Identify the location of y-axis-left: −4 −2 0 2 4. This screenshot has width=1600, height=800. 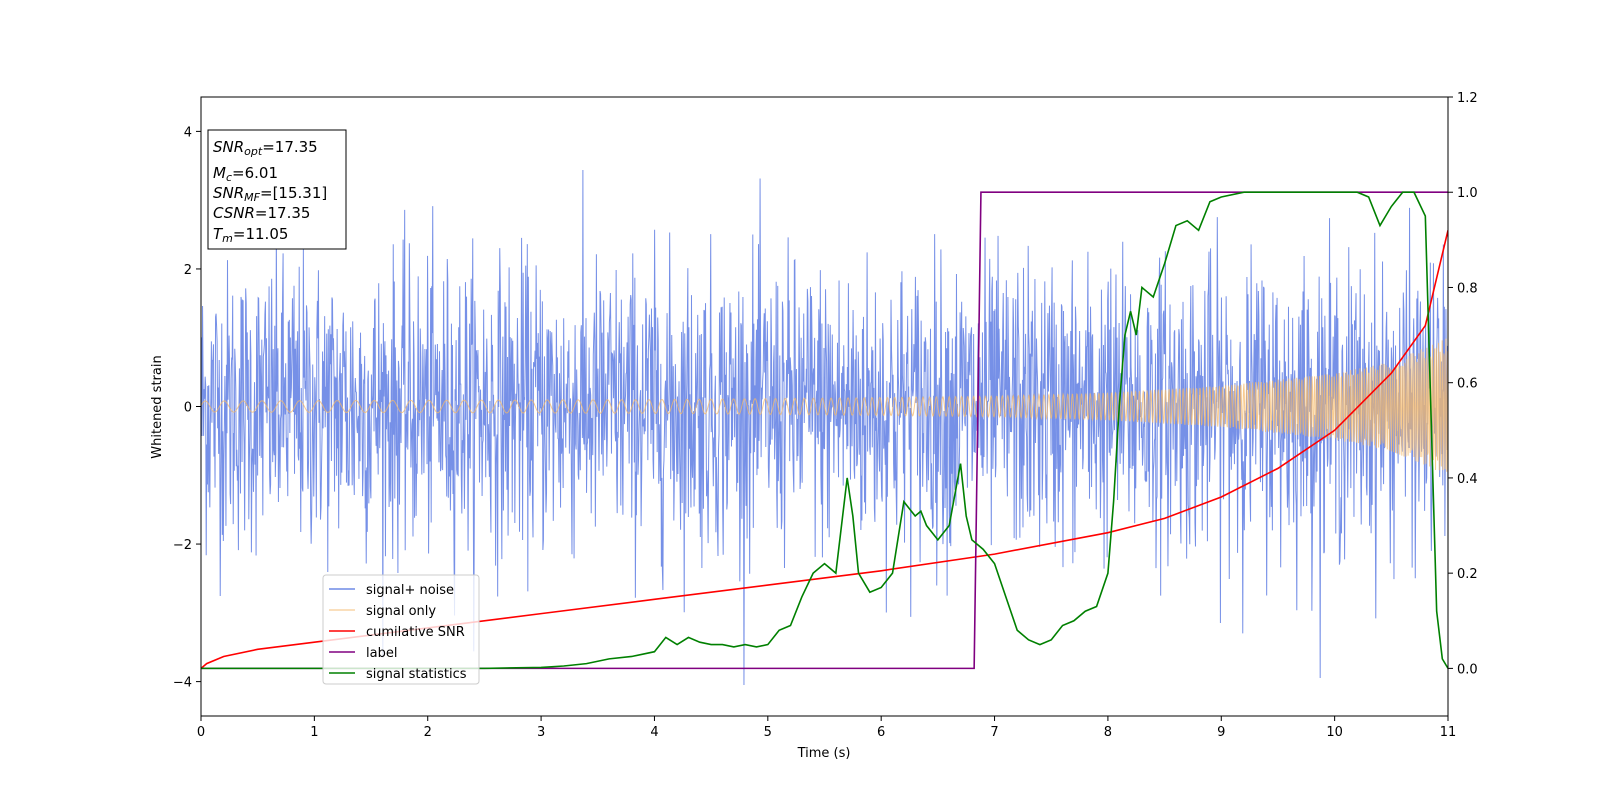
(187, 408).